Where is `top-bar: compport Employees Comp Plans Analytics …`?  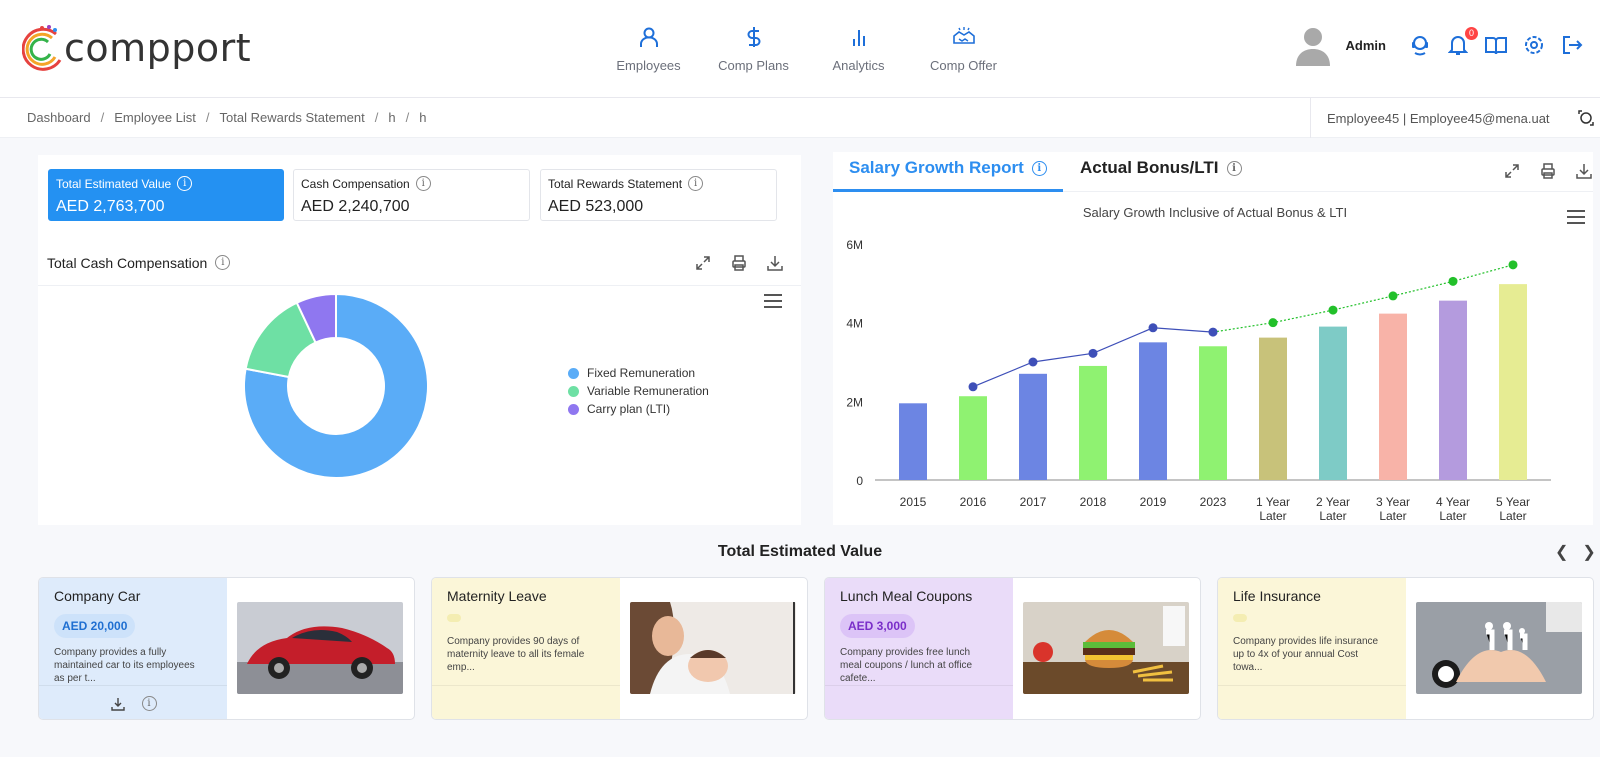 top-bar: compport Employees Comp Plans Analytics … is located at coordinates (800, 49).